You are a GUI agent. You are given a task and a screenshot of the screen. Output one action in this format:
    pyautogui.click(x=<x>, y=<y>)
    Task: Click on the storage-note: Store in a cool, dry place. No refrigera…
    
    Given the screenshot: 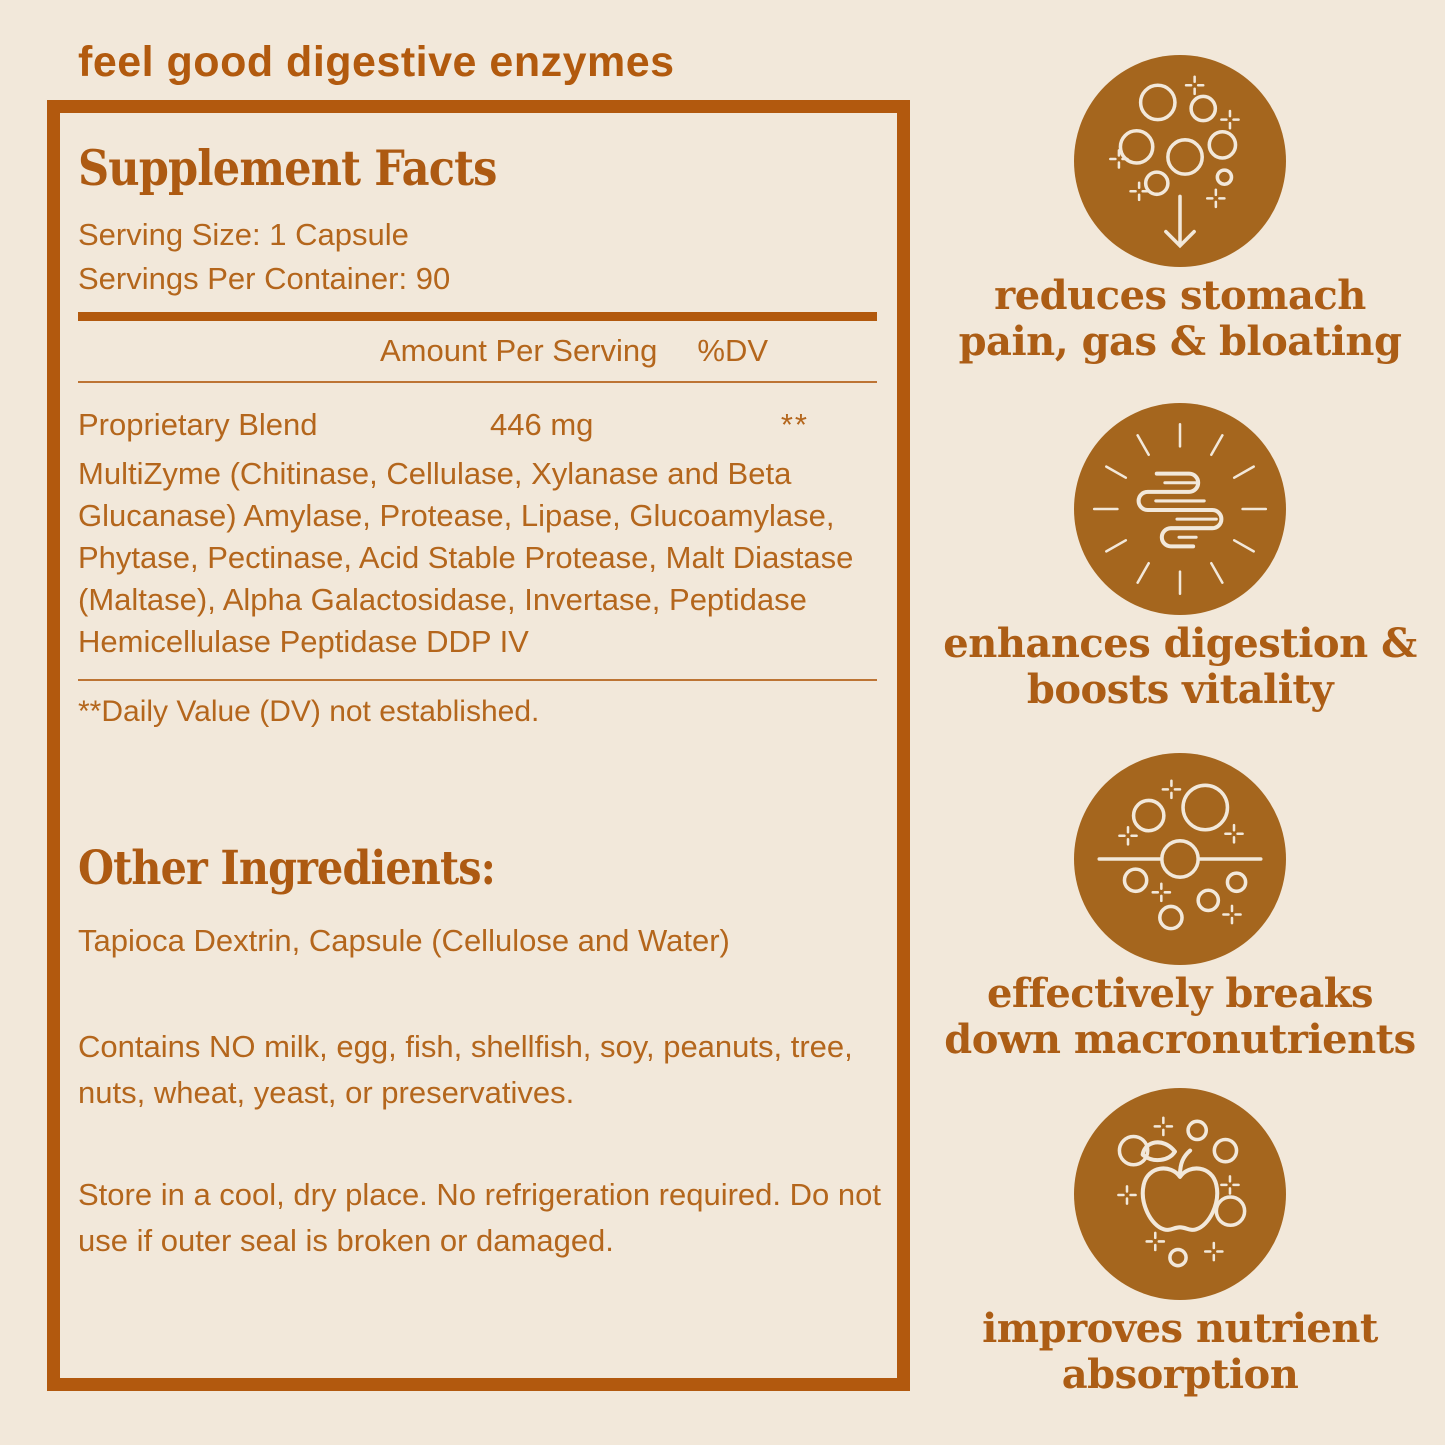 What is the action you would take?
    pyautogui.click(x=479, y=1217)
    